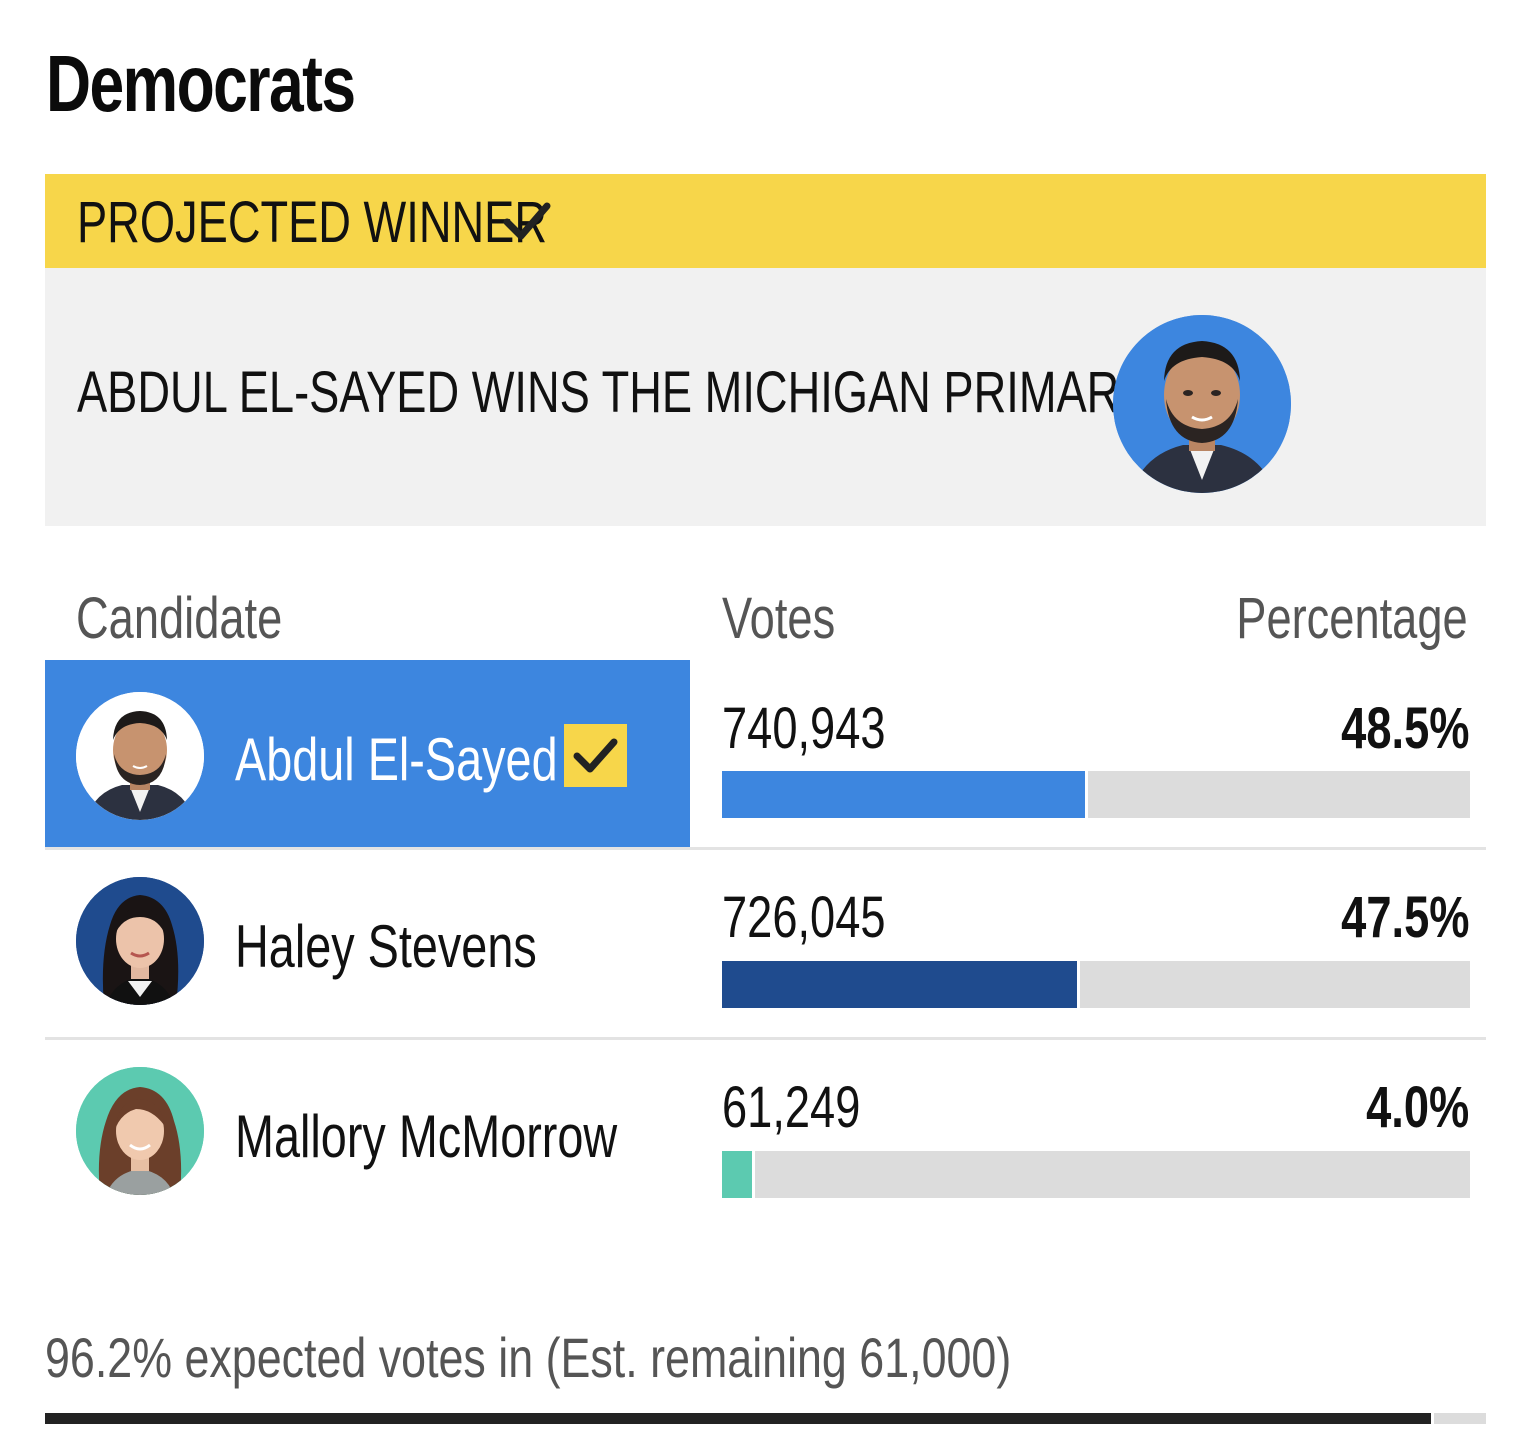  Describe the element at coordinates (179, 618) in the screenshot. I see `column-header-candidate: Candidate` at that location.